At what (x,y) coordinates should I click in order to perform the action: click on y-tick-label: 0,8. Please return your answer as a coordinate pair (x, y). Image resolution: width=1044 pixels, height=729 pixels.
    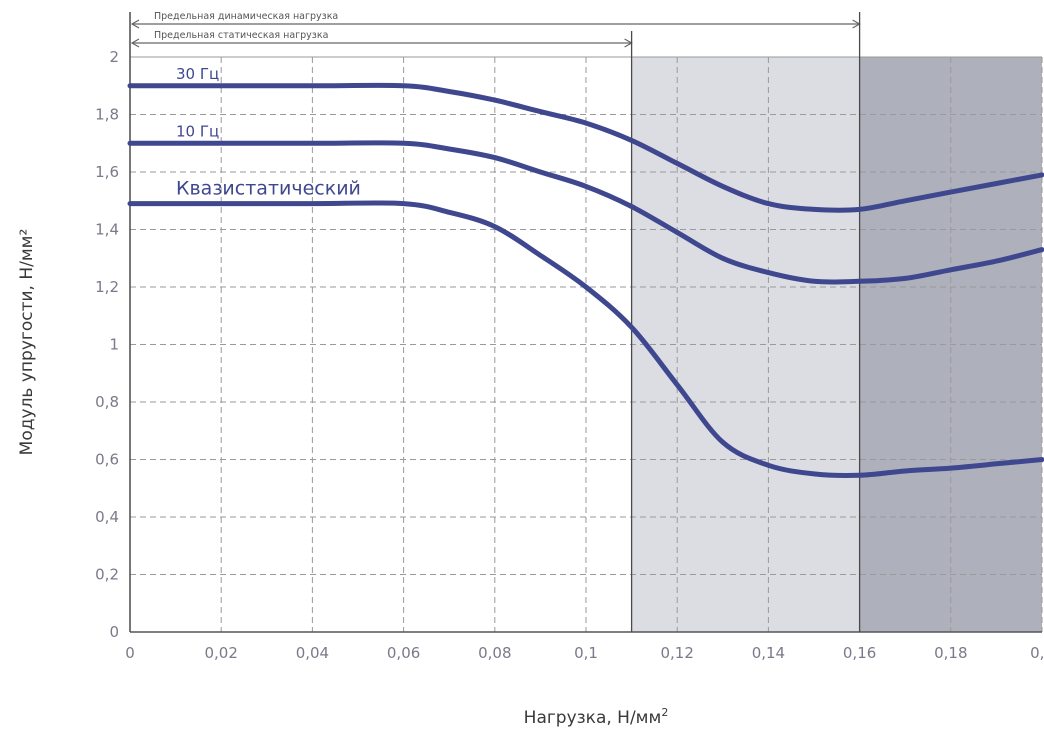
    Looking at the image, I should click on (107, 402).